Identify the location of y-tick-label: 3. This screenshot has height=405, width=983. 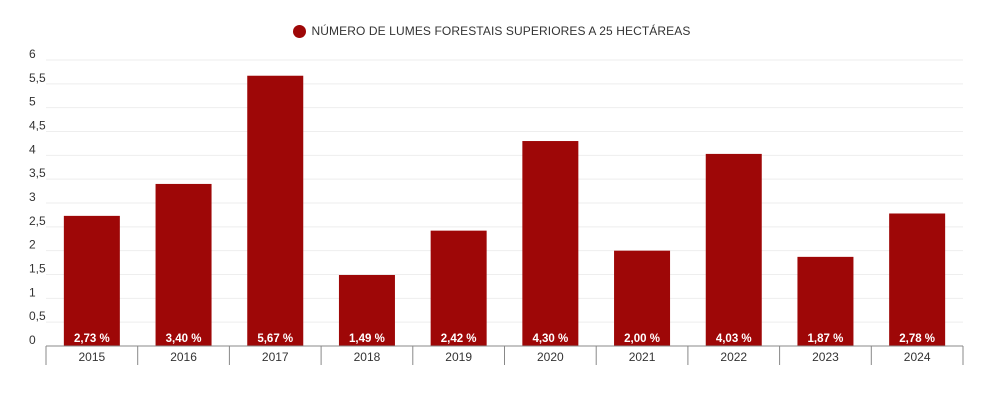
(32, 197).